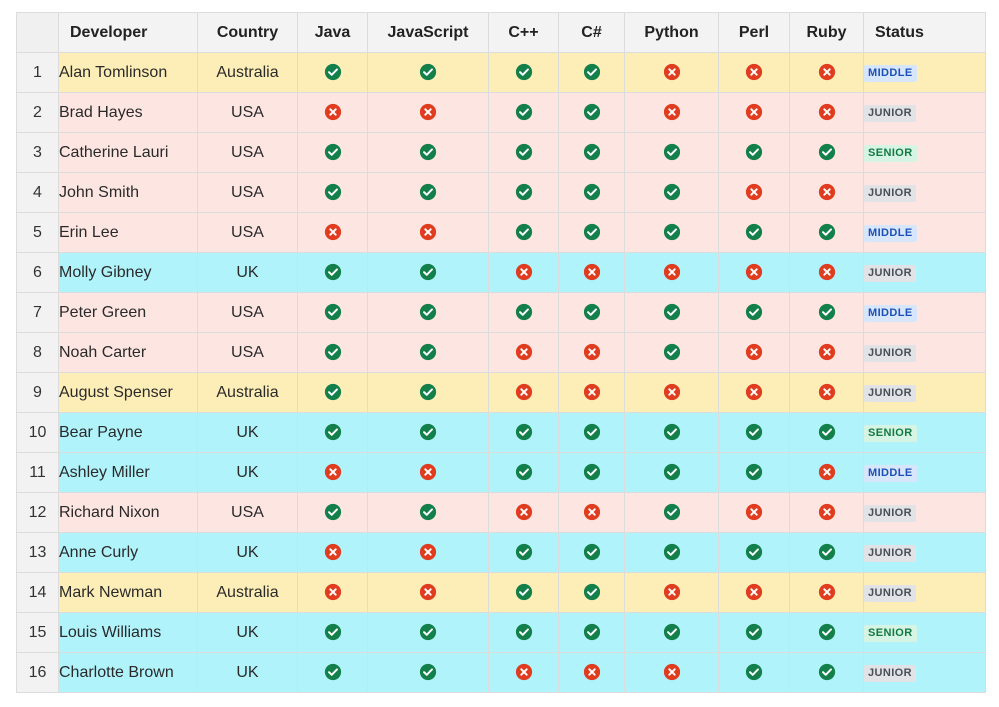 Image resolution: width=999 pixels, height=707 pixels. I want to click on status-cell: MIDDLE, so click(924, 232).